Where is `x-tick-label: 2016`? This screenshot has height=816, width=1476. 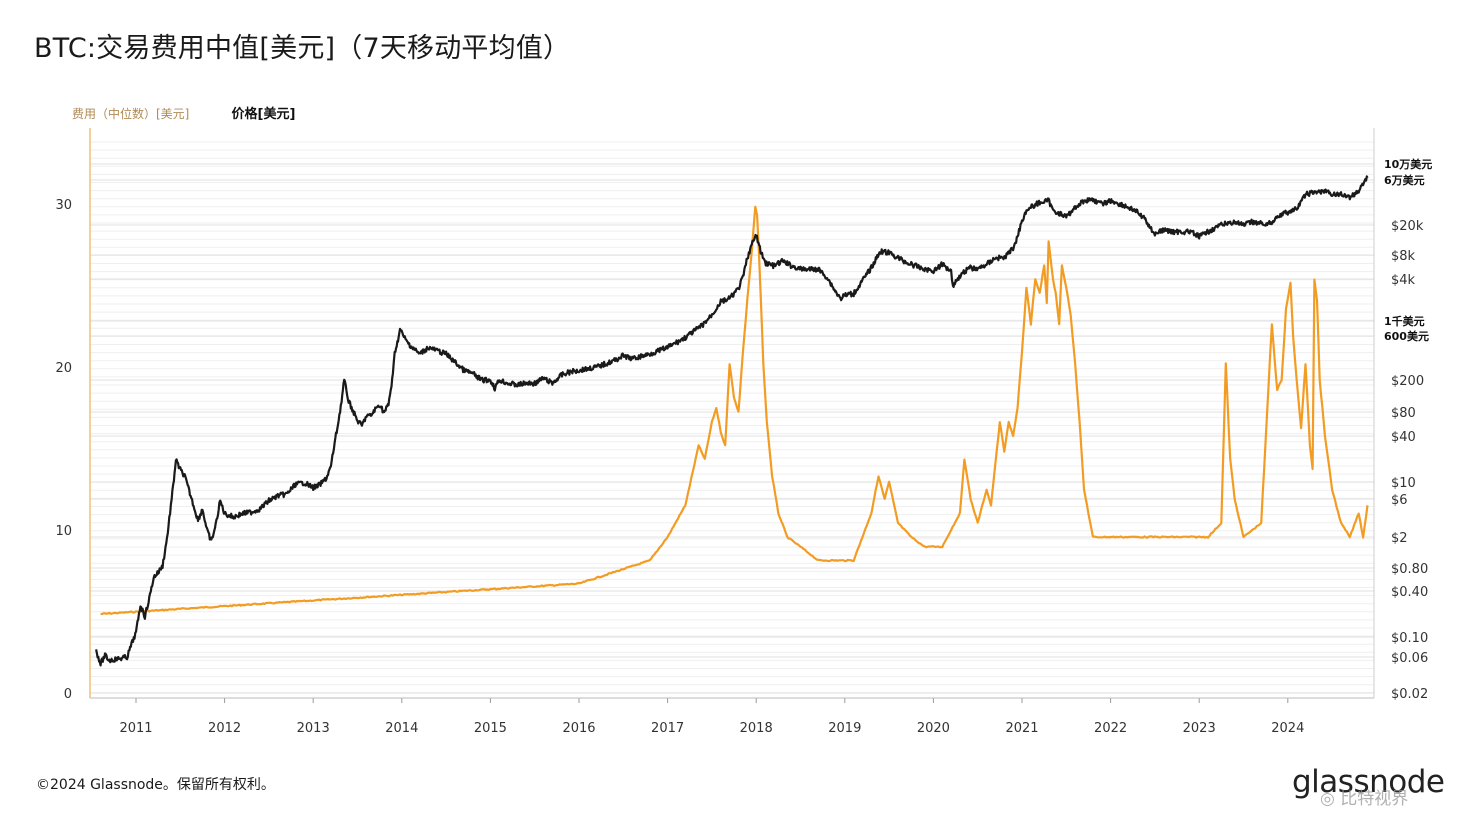
x-tick-label: 2016 is located at coordinates (578, 728).